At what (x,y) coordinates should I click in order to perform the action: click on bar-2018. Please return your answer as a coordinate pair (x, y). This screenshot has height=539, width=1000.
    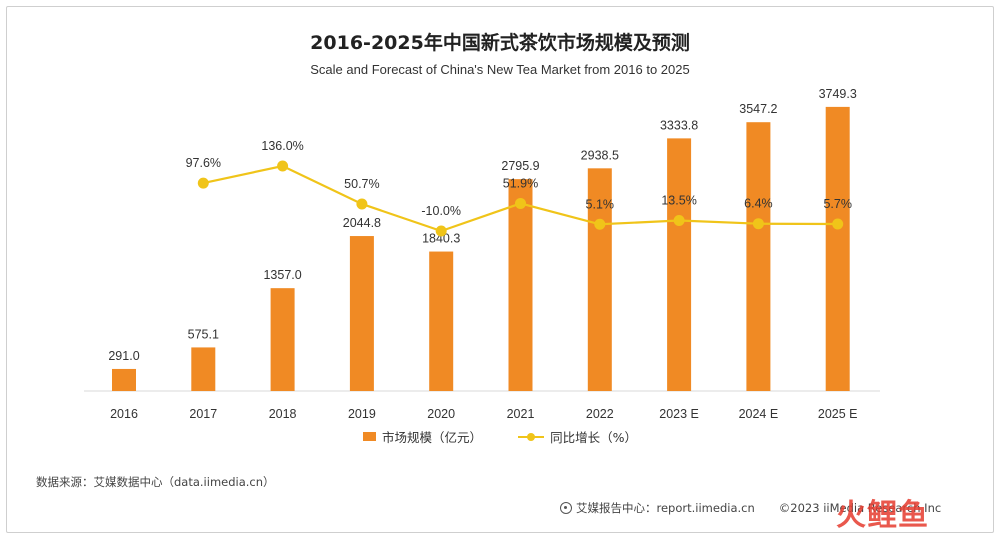
    Looking at the image, I should click on (282, 339).